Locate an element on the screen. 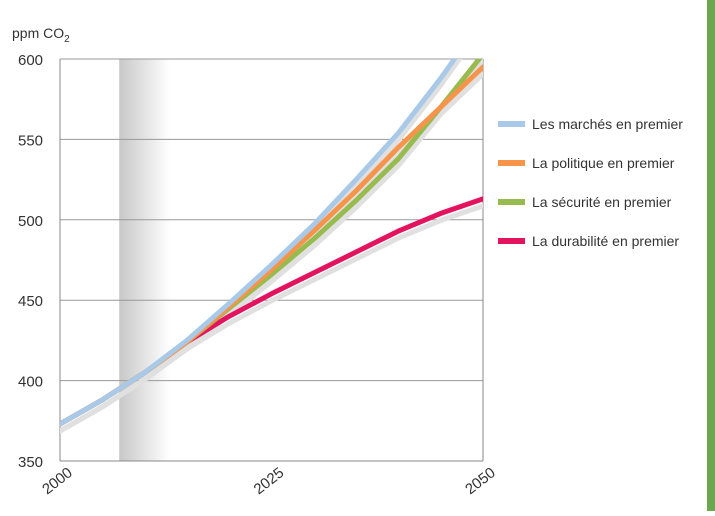 The width and height of the screenshot is (715, 516). y-axis-label: ppm CO2 is located at coordinates (41, 35).